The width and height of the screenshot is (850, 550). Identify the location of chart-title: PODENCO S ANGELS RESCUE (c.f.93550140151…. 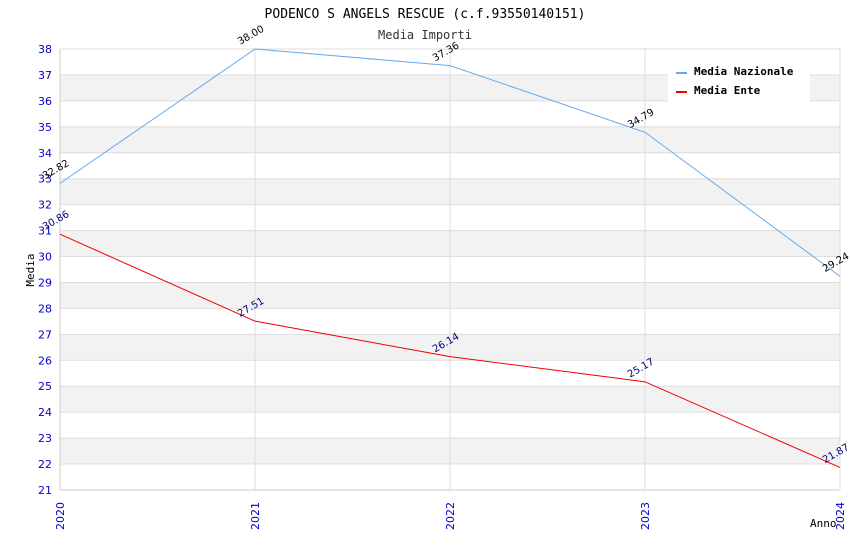
(425, 14).